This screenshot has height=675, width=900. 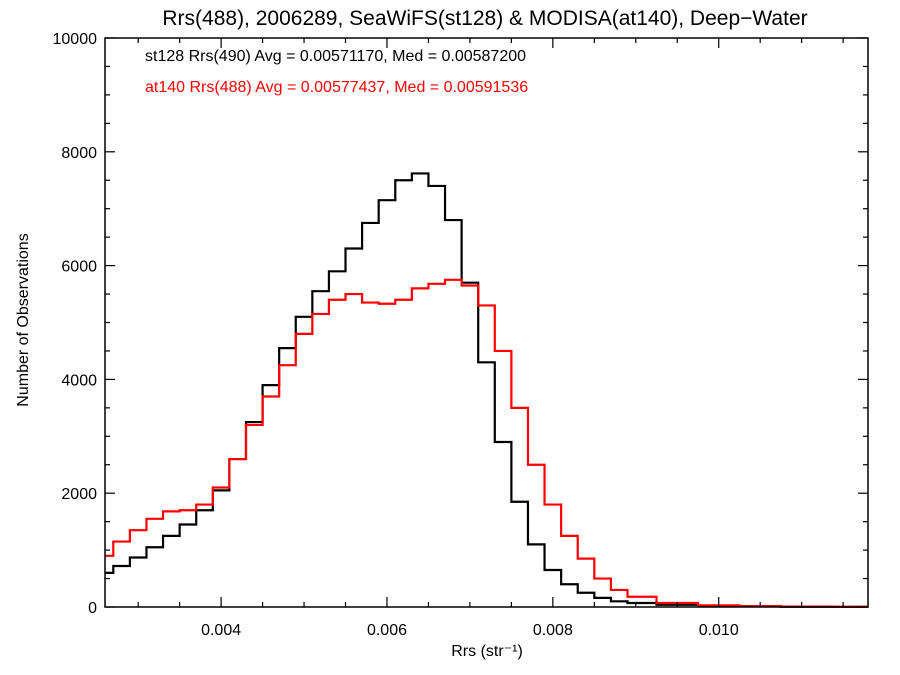 What do you see at coordinates (553, 630) in the screenshot?
I see `x-tick-label: 0.008` at bounding box center [553, 630].